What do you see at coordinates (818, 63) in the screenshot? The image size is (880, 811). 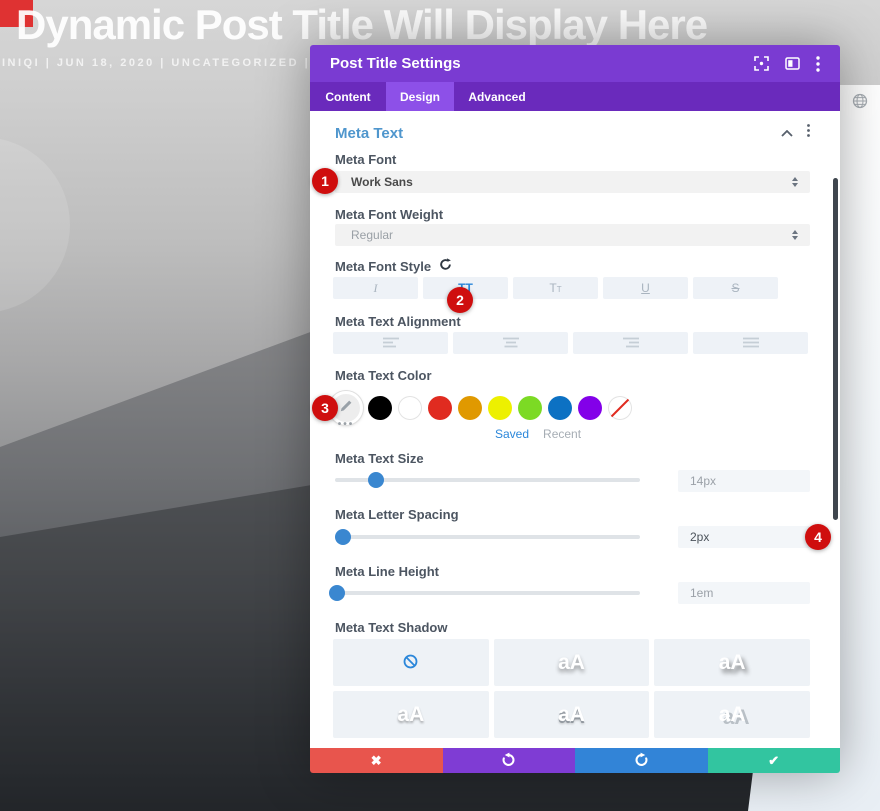 I see `kebab-menu-icon` at bounding box center [818, 63].